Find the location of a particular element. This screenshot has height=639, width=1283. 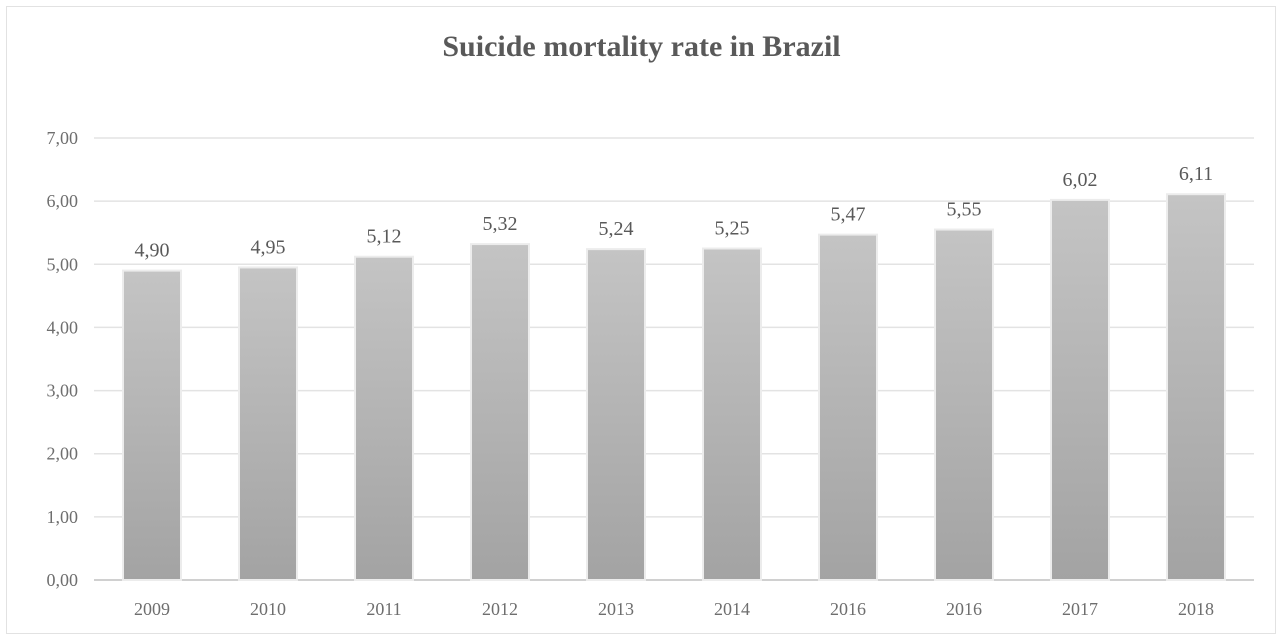

x-axis-ticks: 2009 2010 2011 2012 2013 2014 2016 2016 2017 2018 is located at coordinates (674, 609).